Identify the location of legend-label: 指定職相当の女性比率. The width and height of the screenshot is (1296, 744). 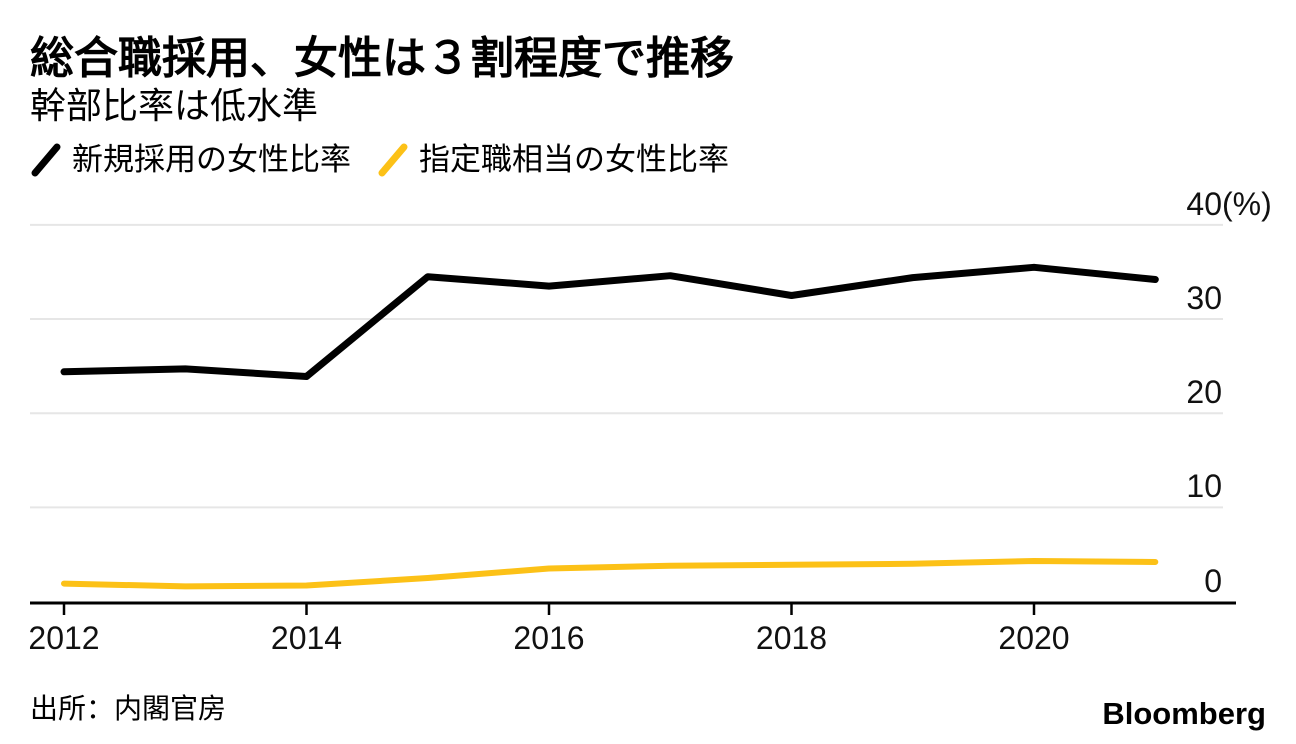
(574, 159).